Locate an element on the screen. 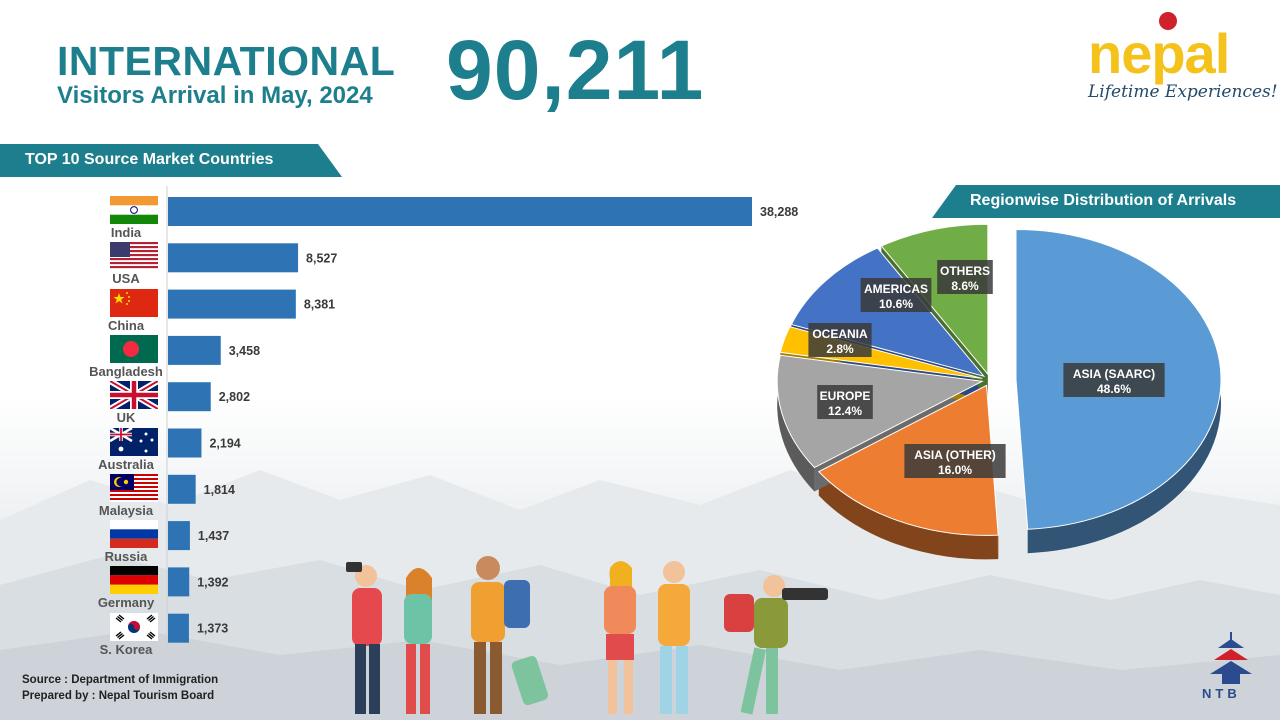 This screenshot has width=1280, height=720. australia-flag-icon is located at coordinates (134, 441).